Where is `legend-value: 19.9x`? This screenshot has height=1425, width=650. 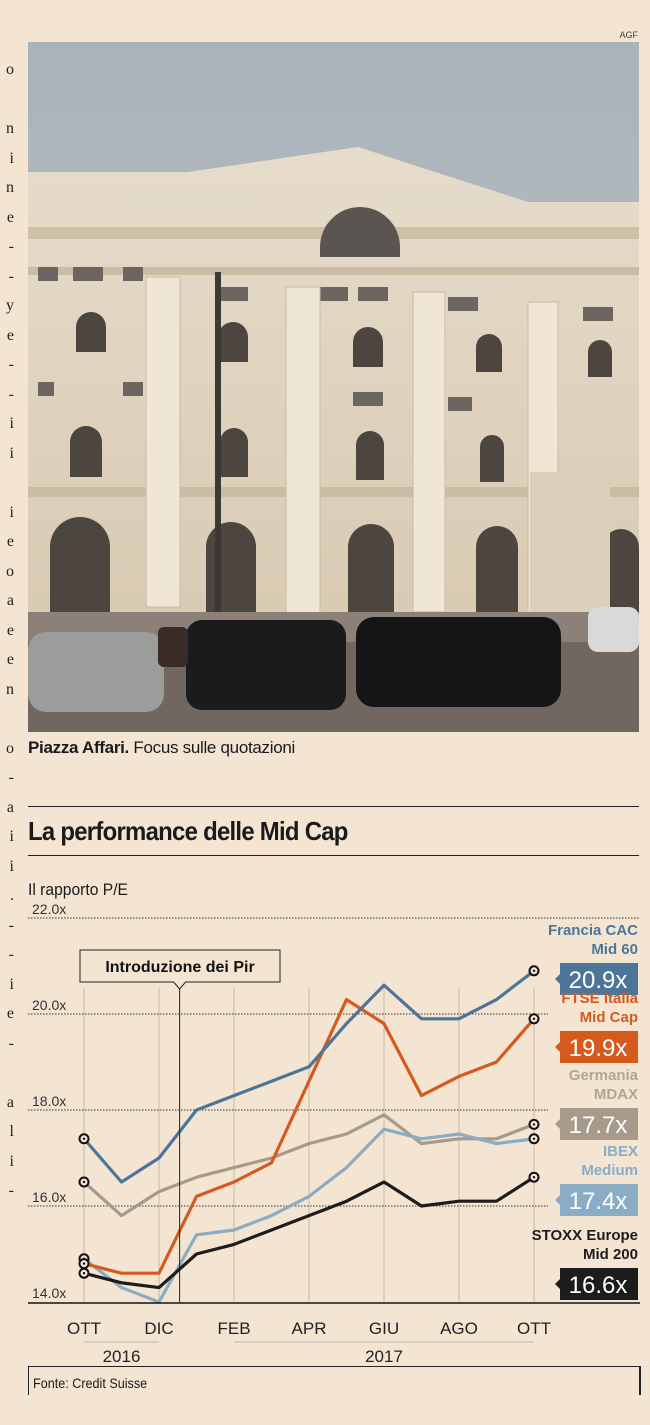
legend-value: 19.9x is located at coordinates (598, 1048).